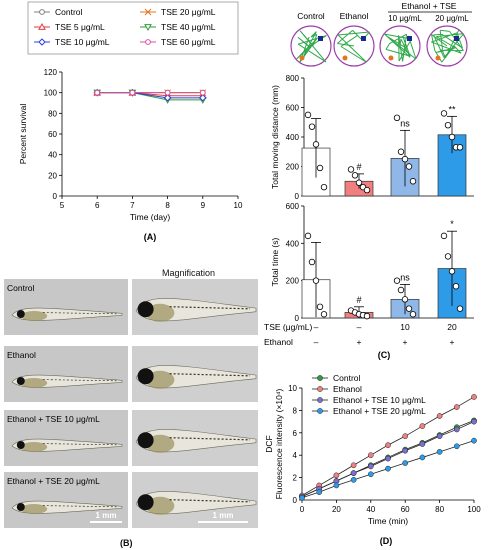 This screenshot has height=550, width=488. I want to click on y-tick-label: 2, so click(295, 478).